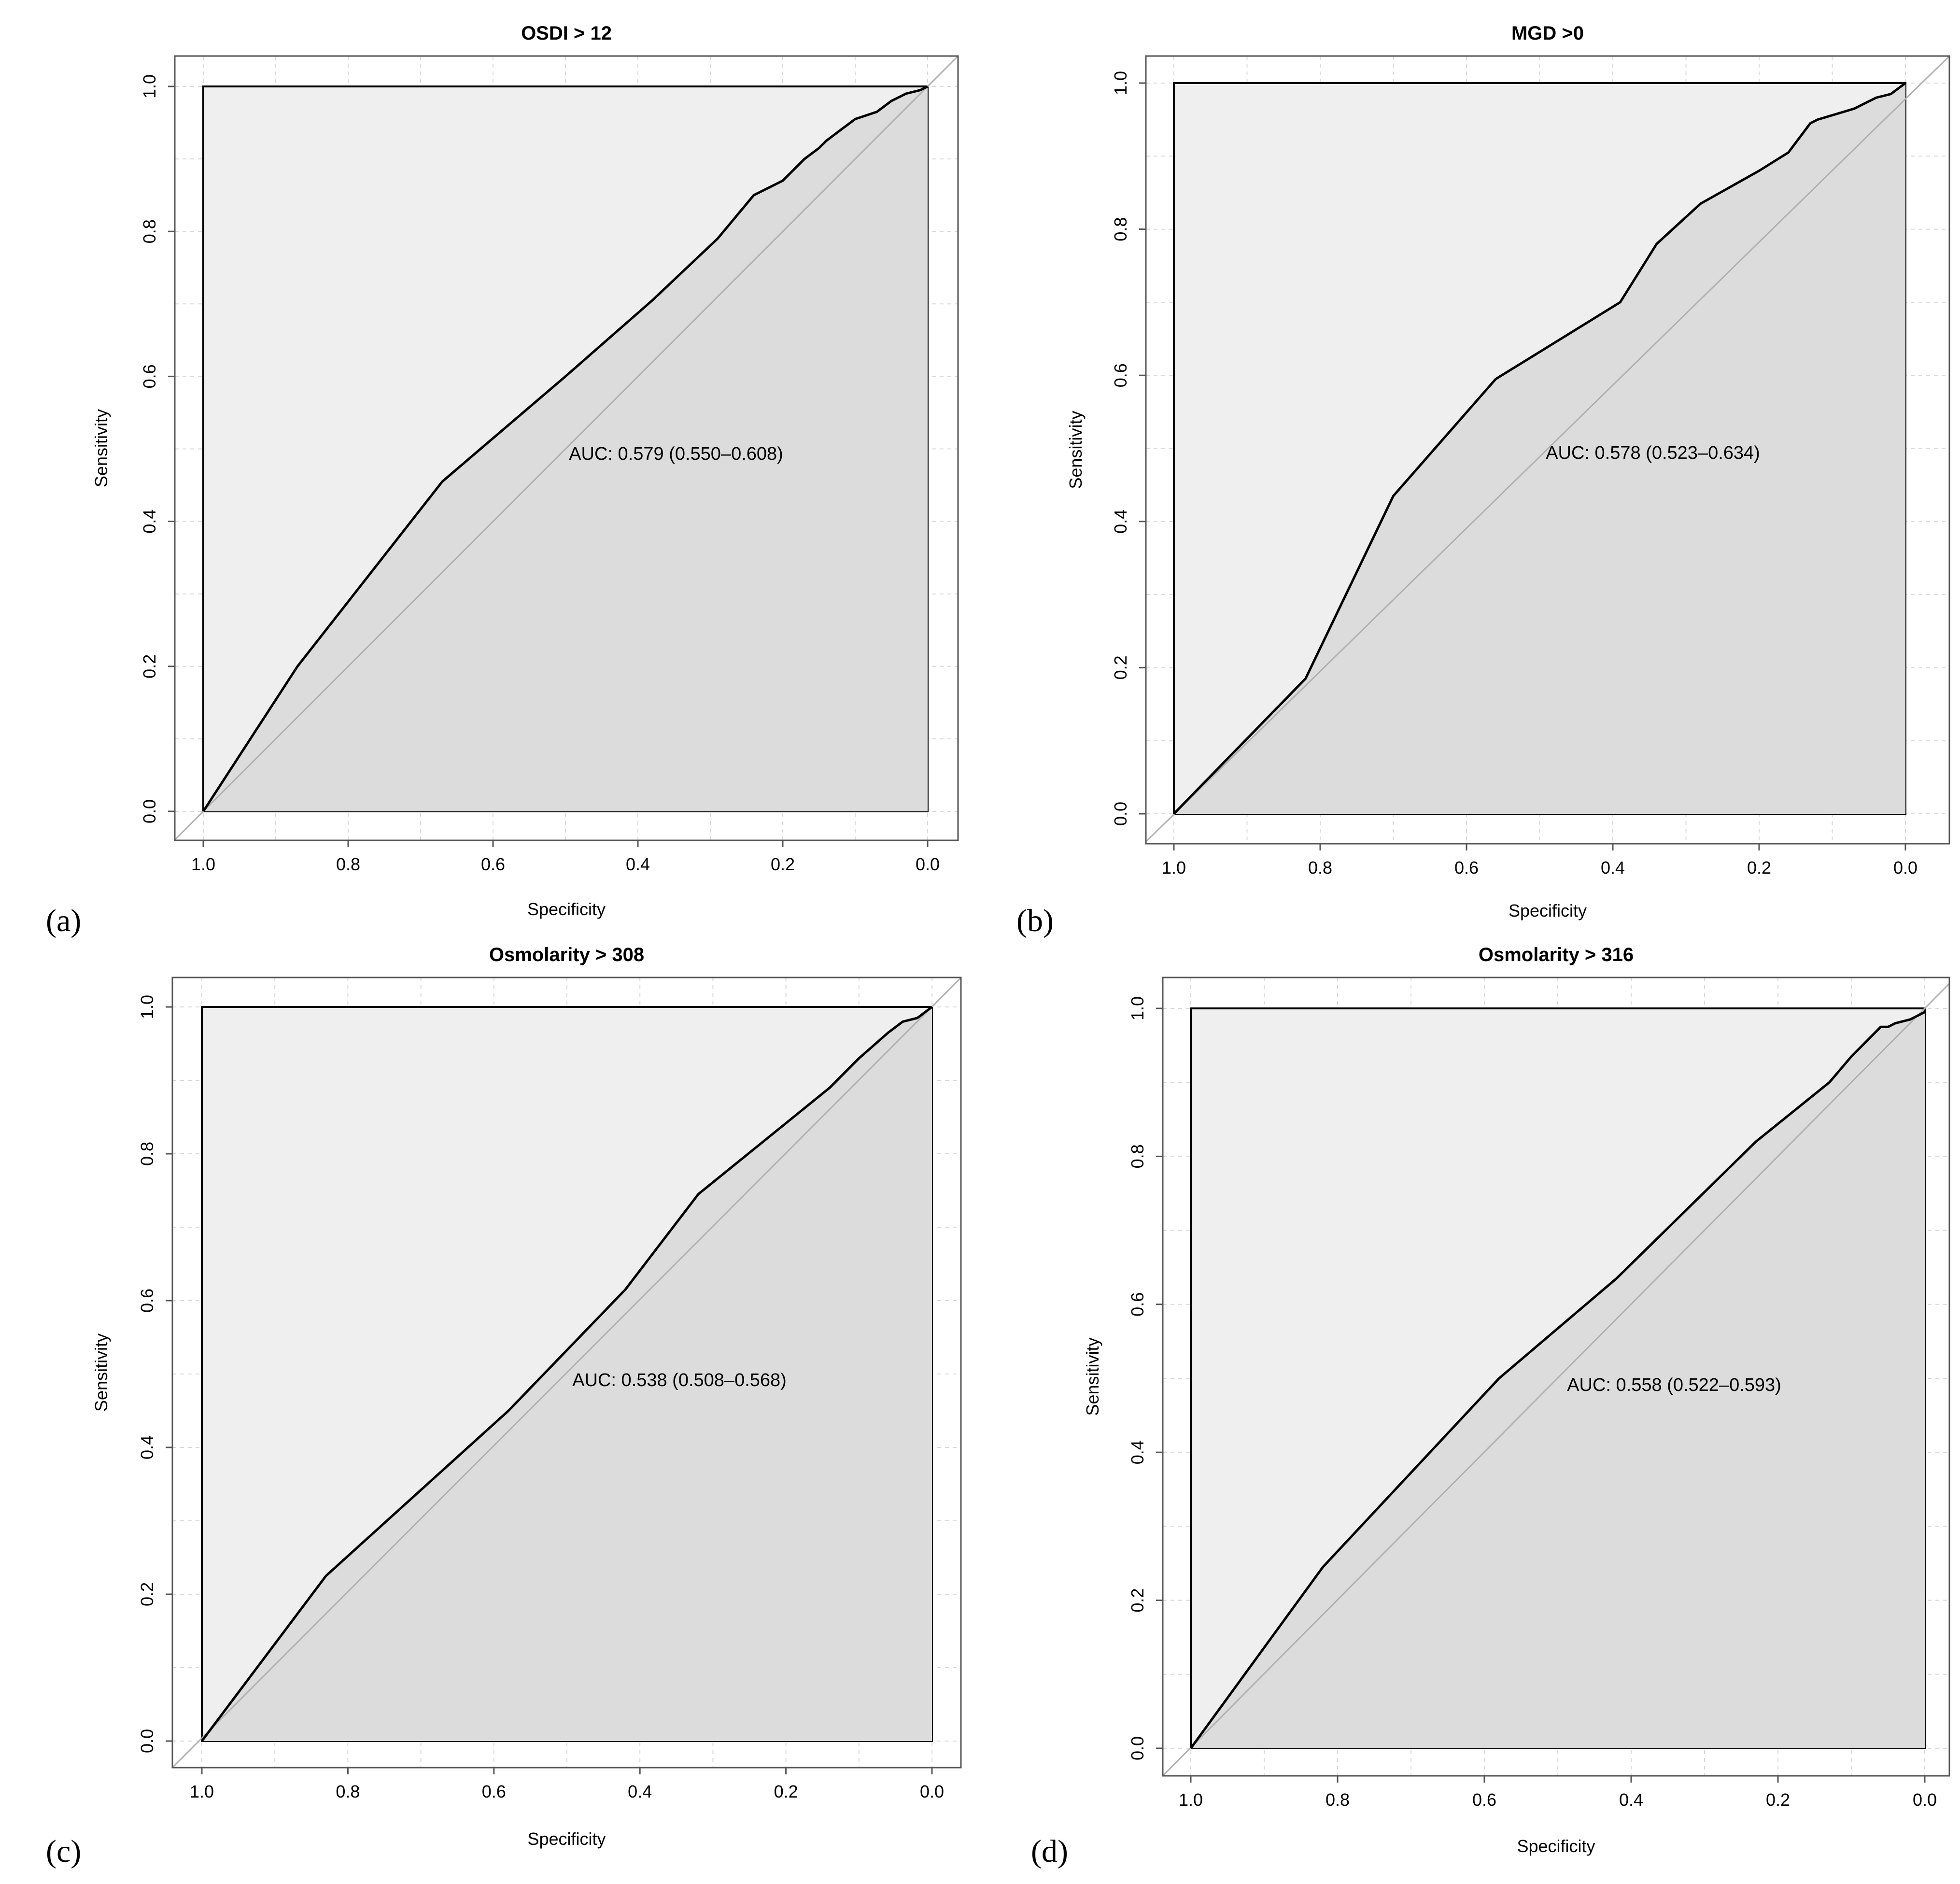  Describe the element at coordinates (63, 921) in the screenshot. I see `panel-letter: (a)` at that location.